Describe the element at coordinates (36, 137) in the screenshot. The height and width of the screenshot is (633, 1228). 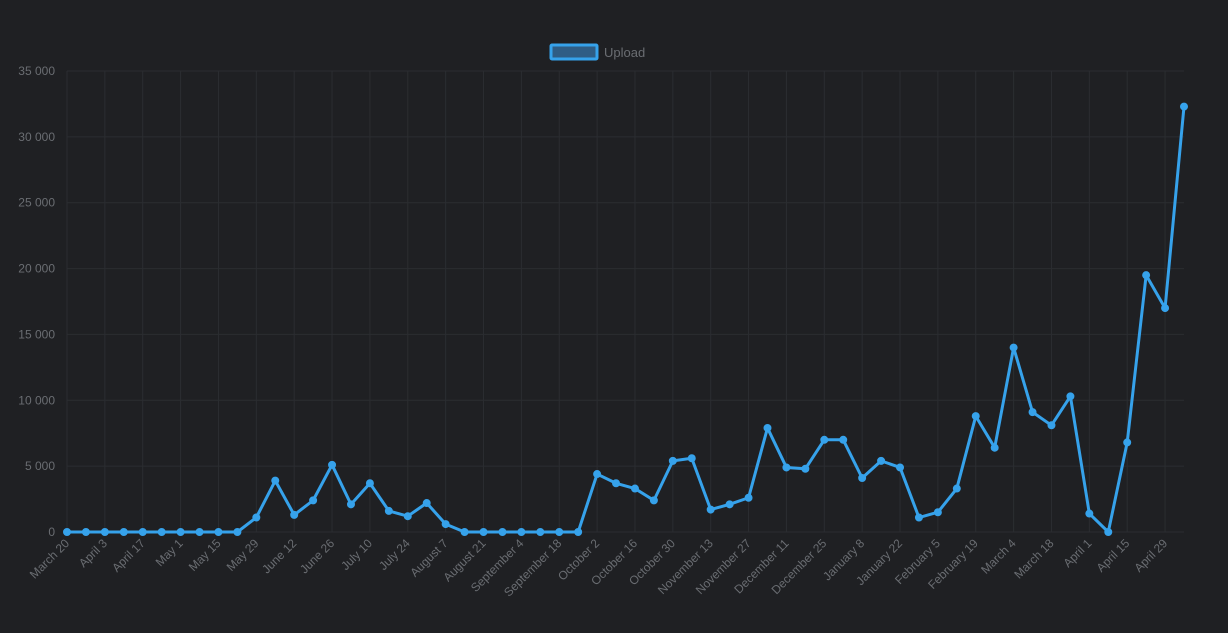
I see `y-tick-label: 30 000` at that location.